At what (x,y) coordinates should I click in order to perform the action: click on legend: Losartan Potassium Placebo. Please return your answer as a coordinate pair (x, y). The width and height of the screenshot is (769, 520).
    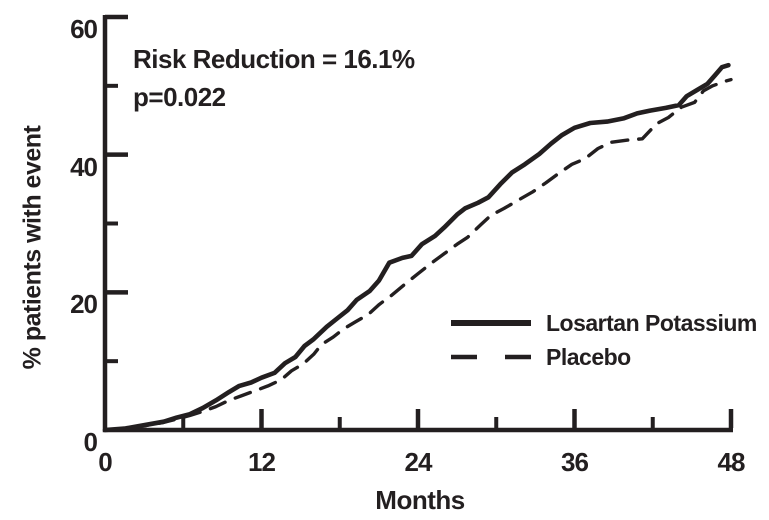
    Looking at the image, I should click on (603, 340).